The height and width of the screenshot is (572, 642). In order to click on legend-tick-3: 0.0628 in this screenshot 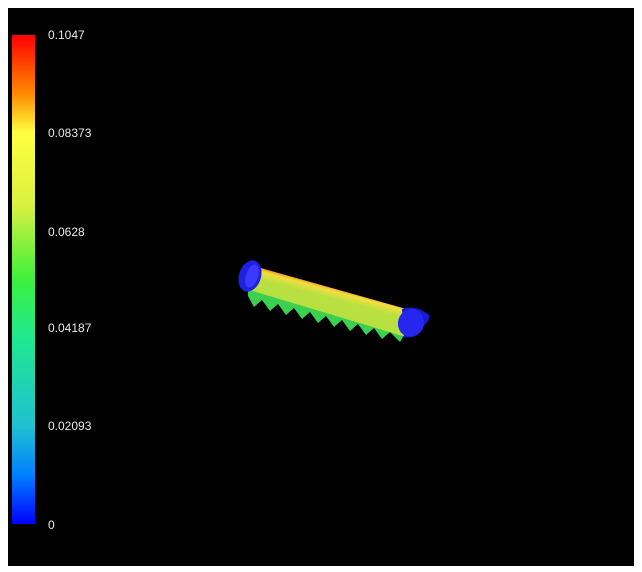, I will do `click(66, 232)`.